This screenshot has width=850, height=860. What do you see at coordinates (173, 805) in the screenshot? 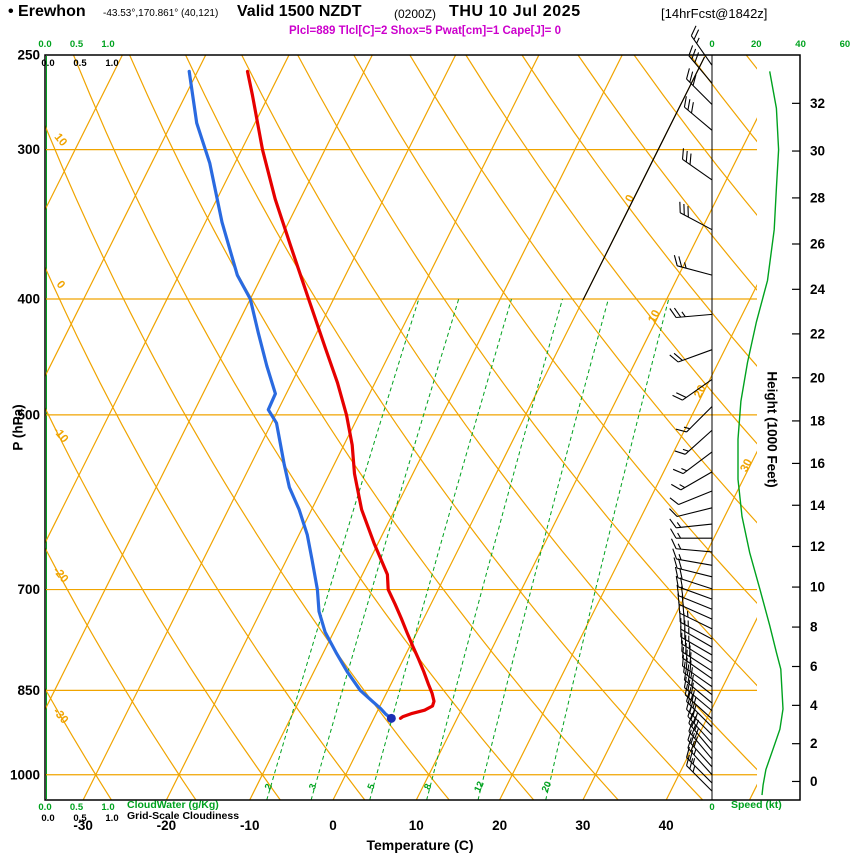
I see `cloudwater-axis-title: CloudWater (g/Kg)` at bounding box center [173, 805].